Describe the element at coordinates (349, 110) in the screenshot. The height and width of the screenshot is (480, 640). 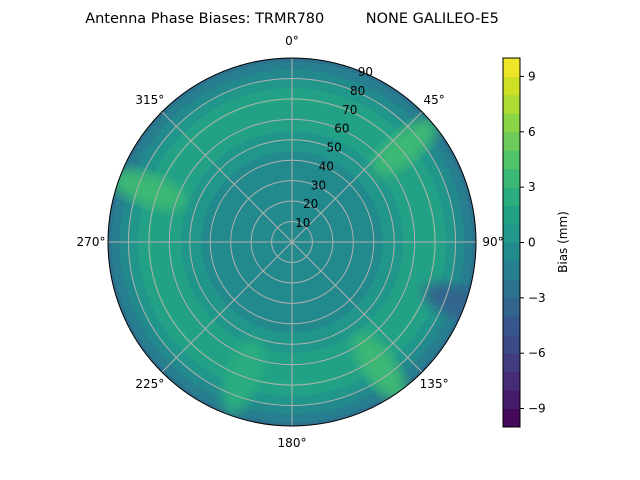
I see `radial-tick-label: 70` at that location.